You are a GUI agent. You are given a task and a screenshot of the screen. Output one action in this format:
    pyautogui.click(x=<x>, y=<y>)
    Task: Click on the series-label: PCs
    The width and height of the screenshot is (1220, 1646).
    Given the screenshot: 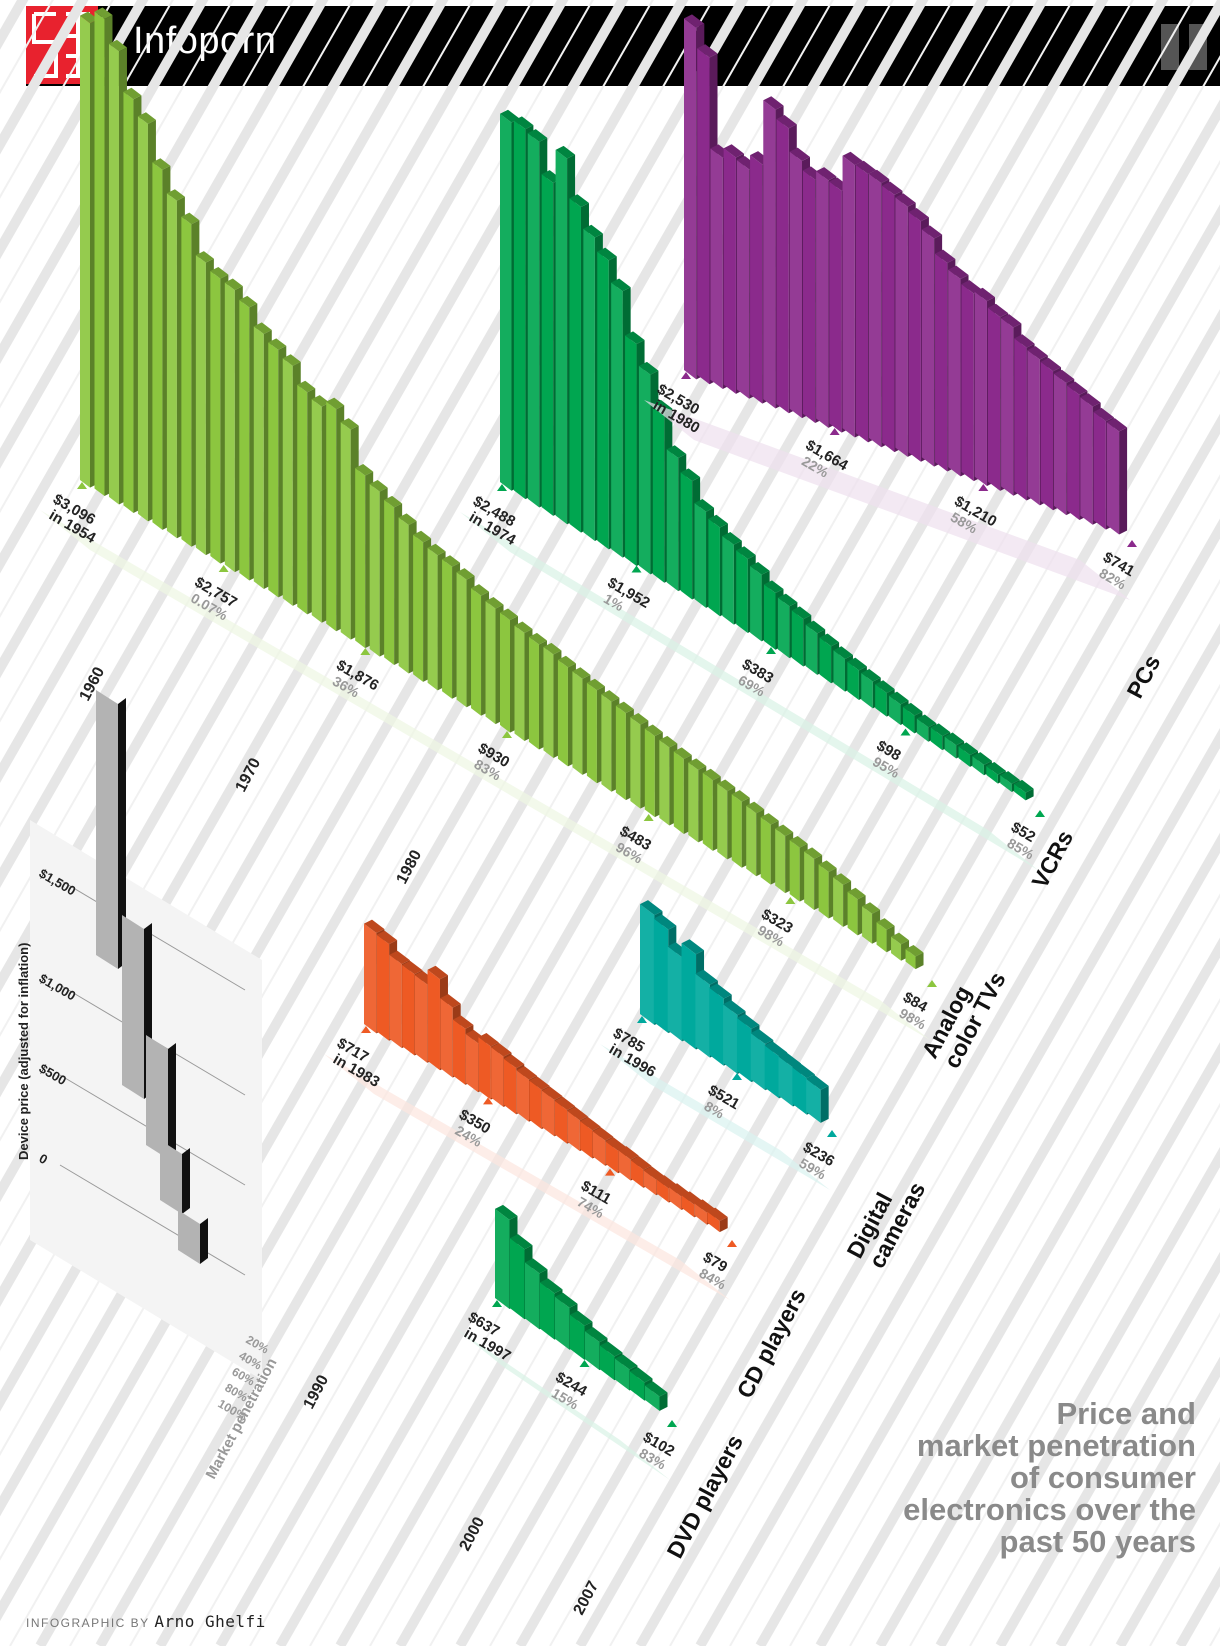 What is the action you would take?
    pyautogui.click(x=1143, y=677)
    